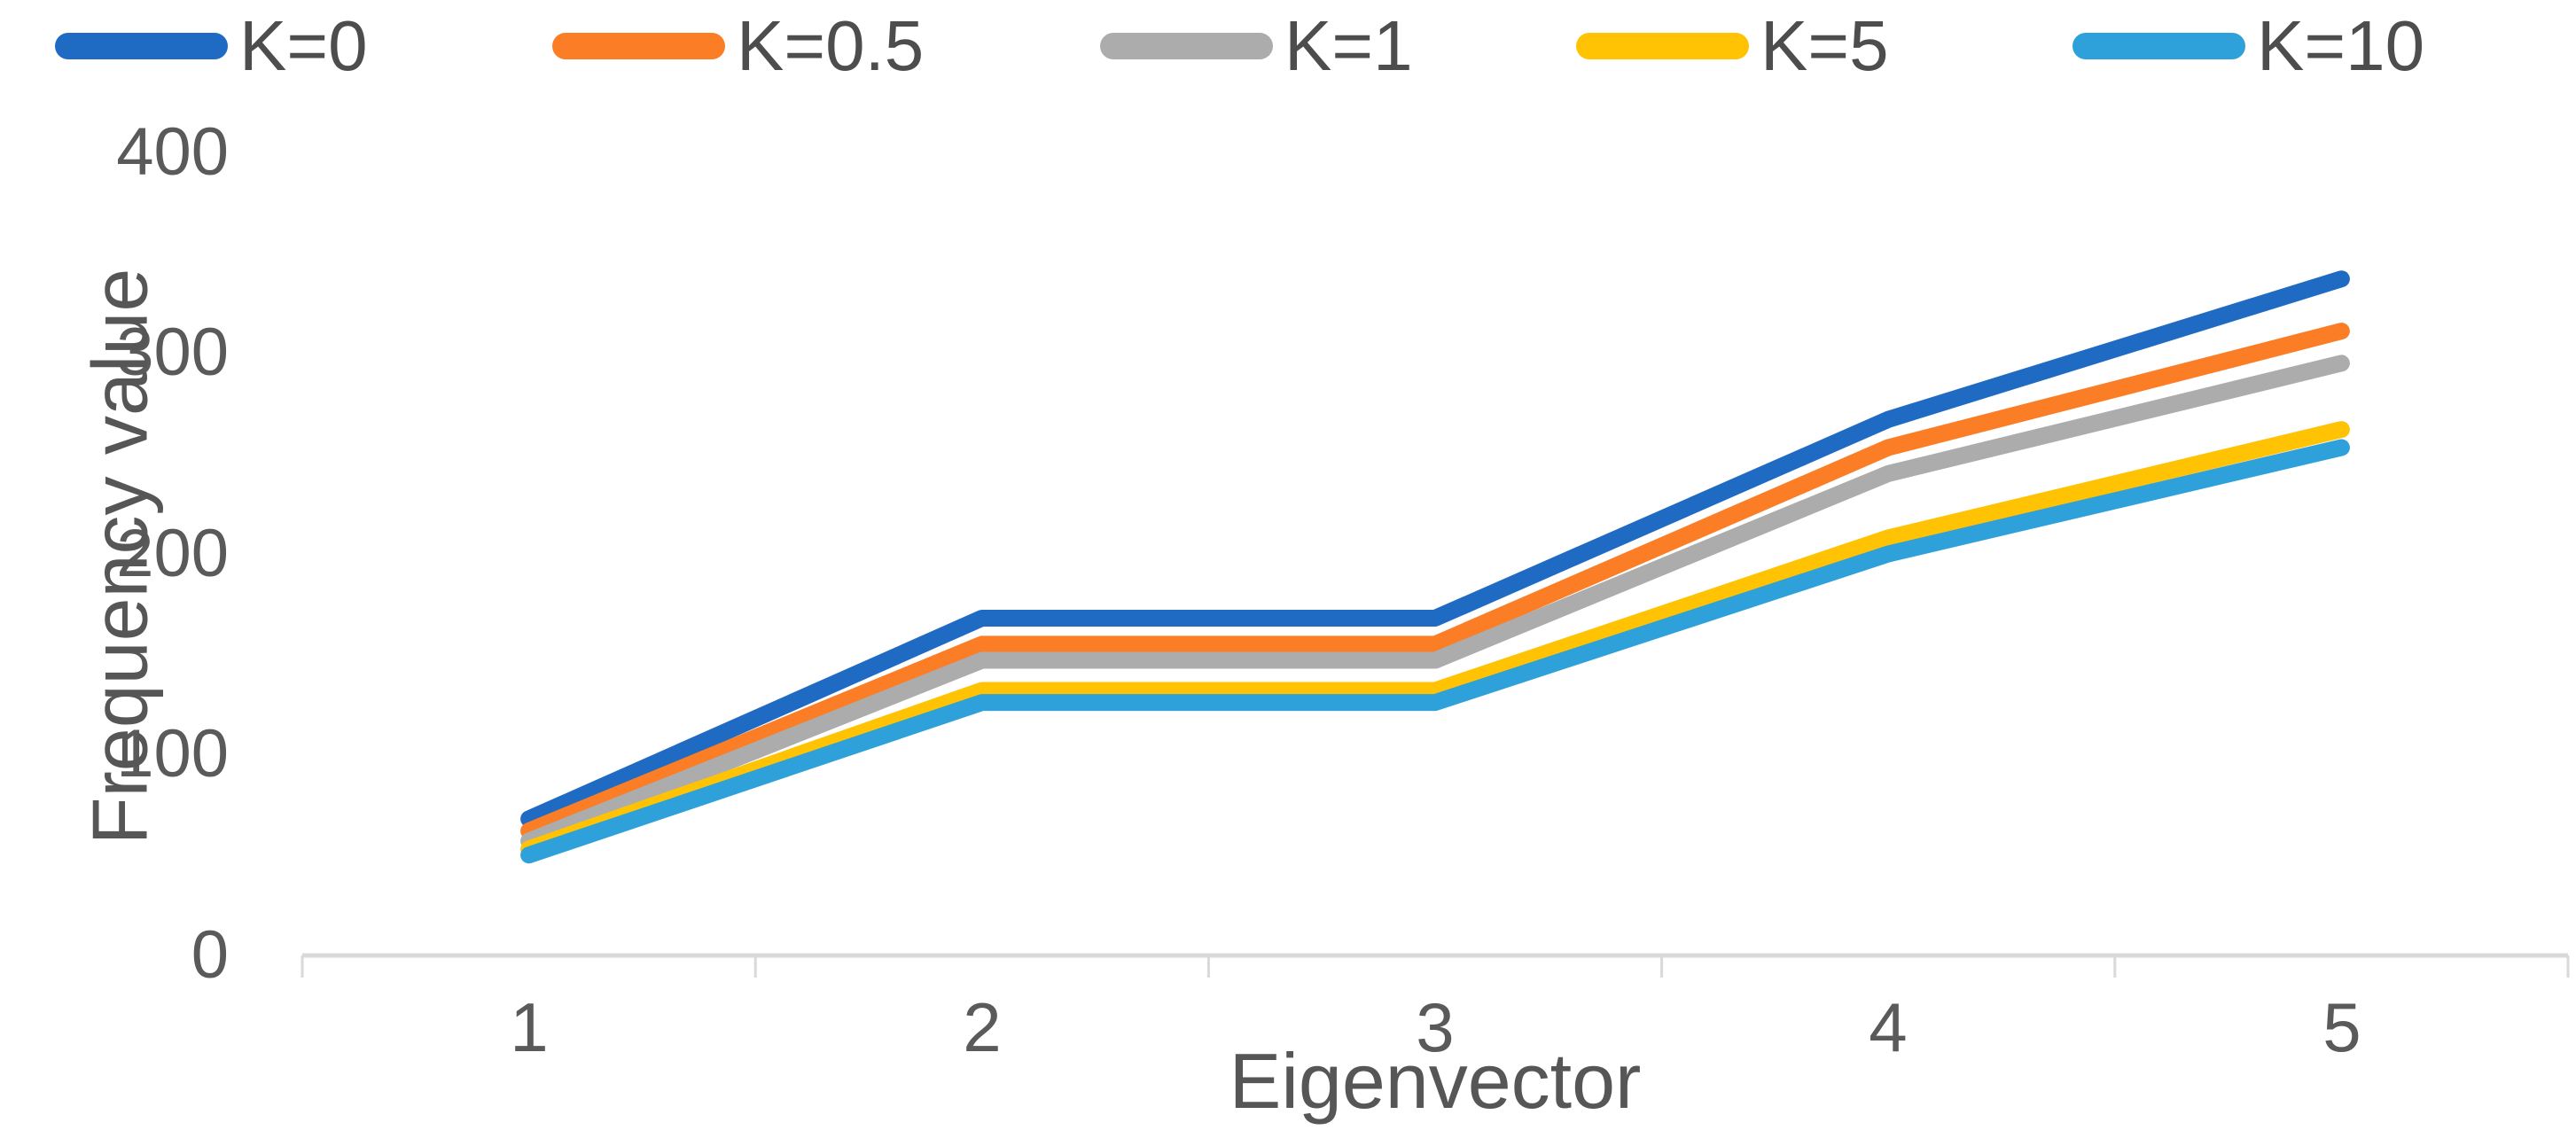  I want to click on legend-label-k0_5: K=0.5, so click(831, 46).